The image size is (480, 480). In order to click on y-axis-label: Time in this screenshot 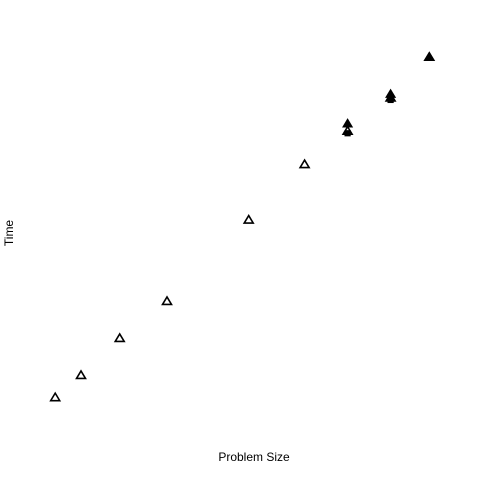, I will do `click(9, 233)`.